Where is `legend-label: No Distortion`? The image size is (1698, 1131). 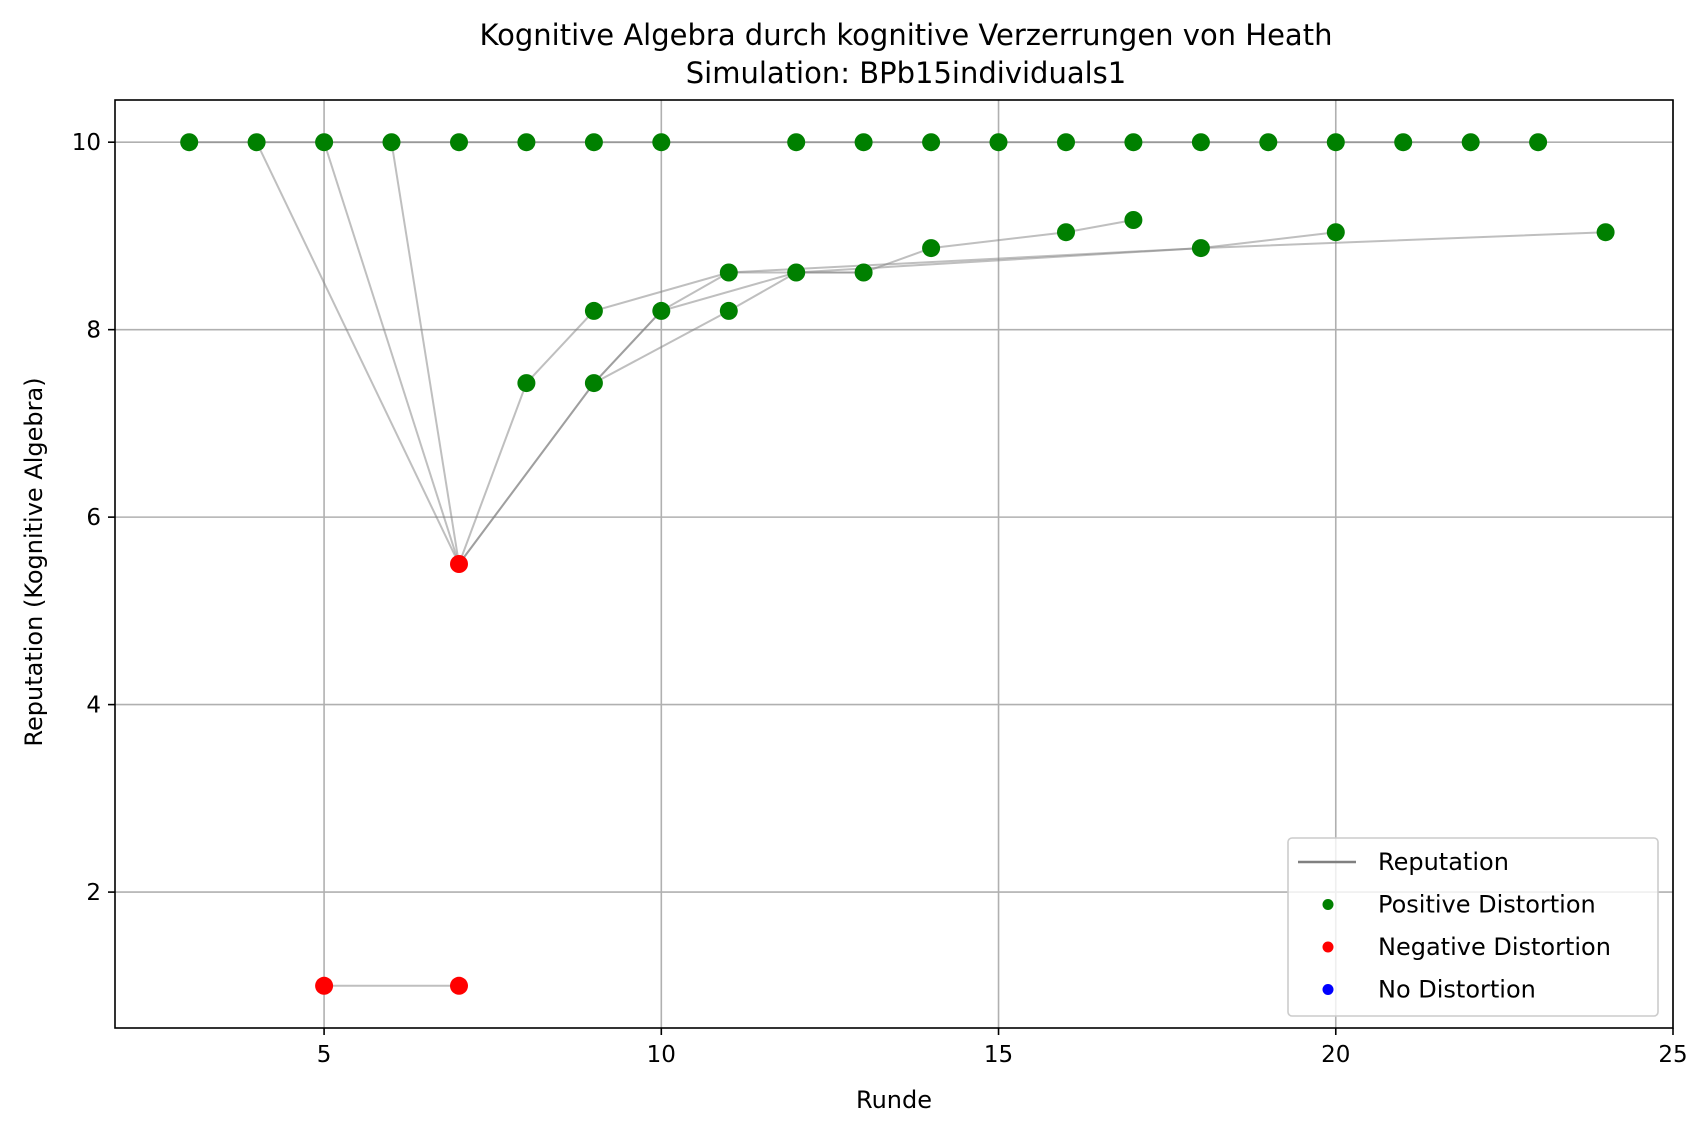
legend-label: No Distortion is located at coordinates (1457, 990).